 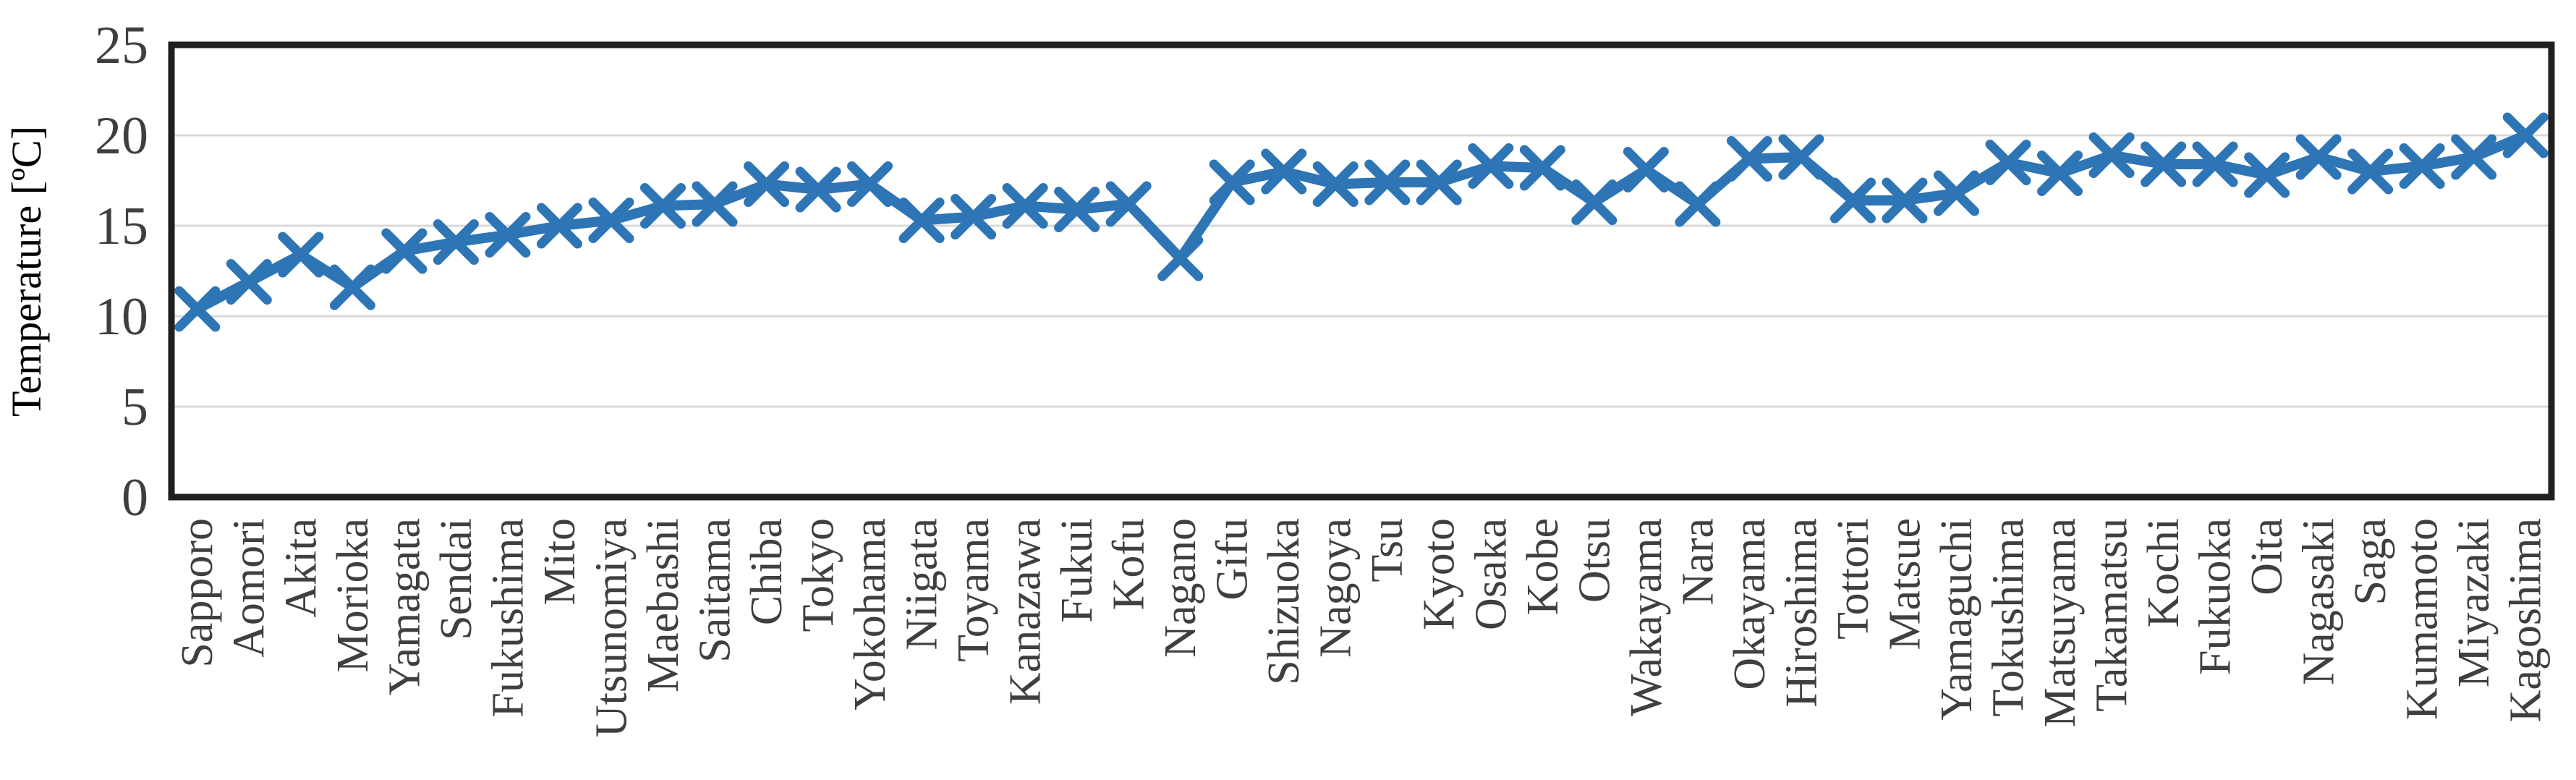 I want to click on x-category-label: Utsunomiya, so click(x=611, y=627).